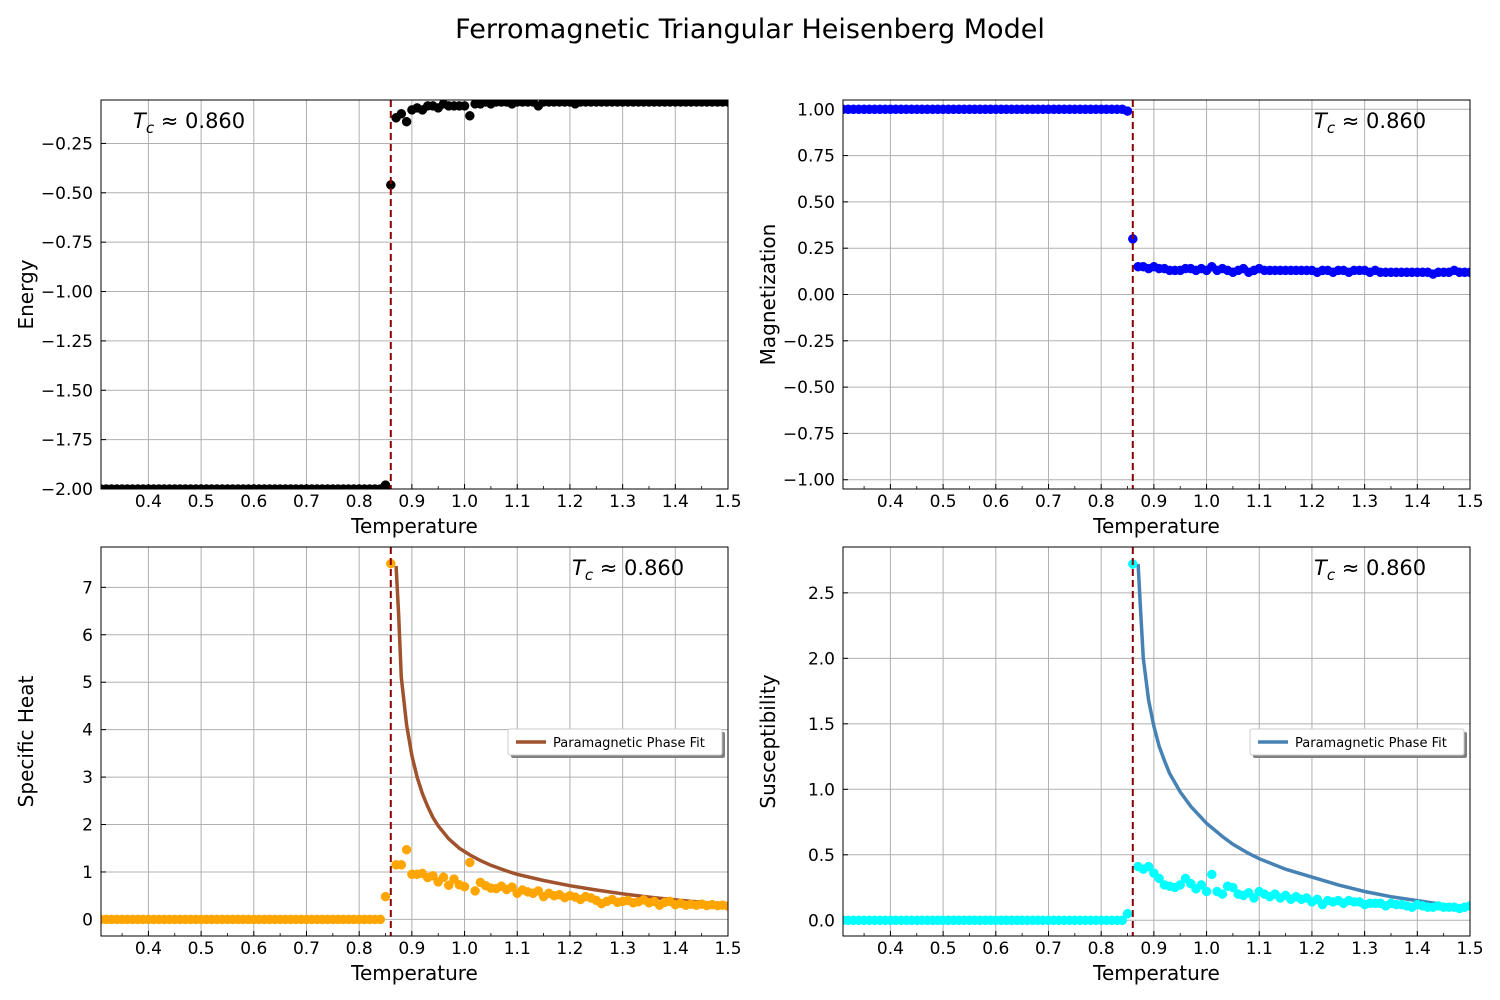 Image resolution: width=1500 pixels, height=1000 pixels. I want to click on y-tick-label: −1.50, so click(67, 391).